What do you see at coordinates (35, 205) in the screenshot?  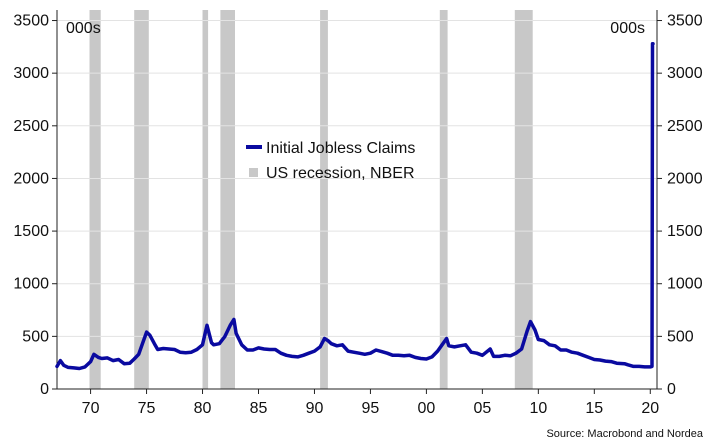 I see `y-axis-left-ticks: 0 500 1000 1500 2000 2500 3000 3500` at bounding box center [35, 205].